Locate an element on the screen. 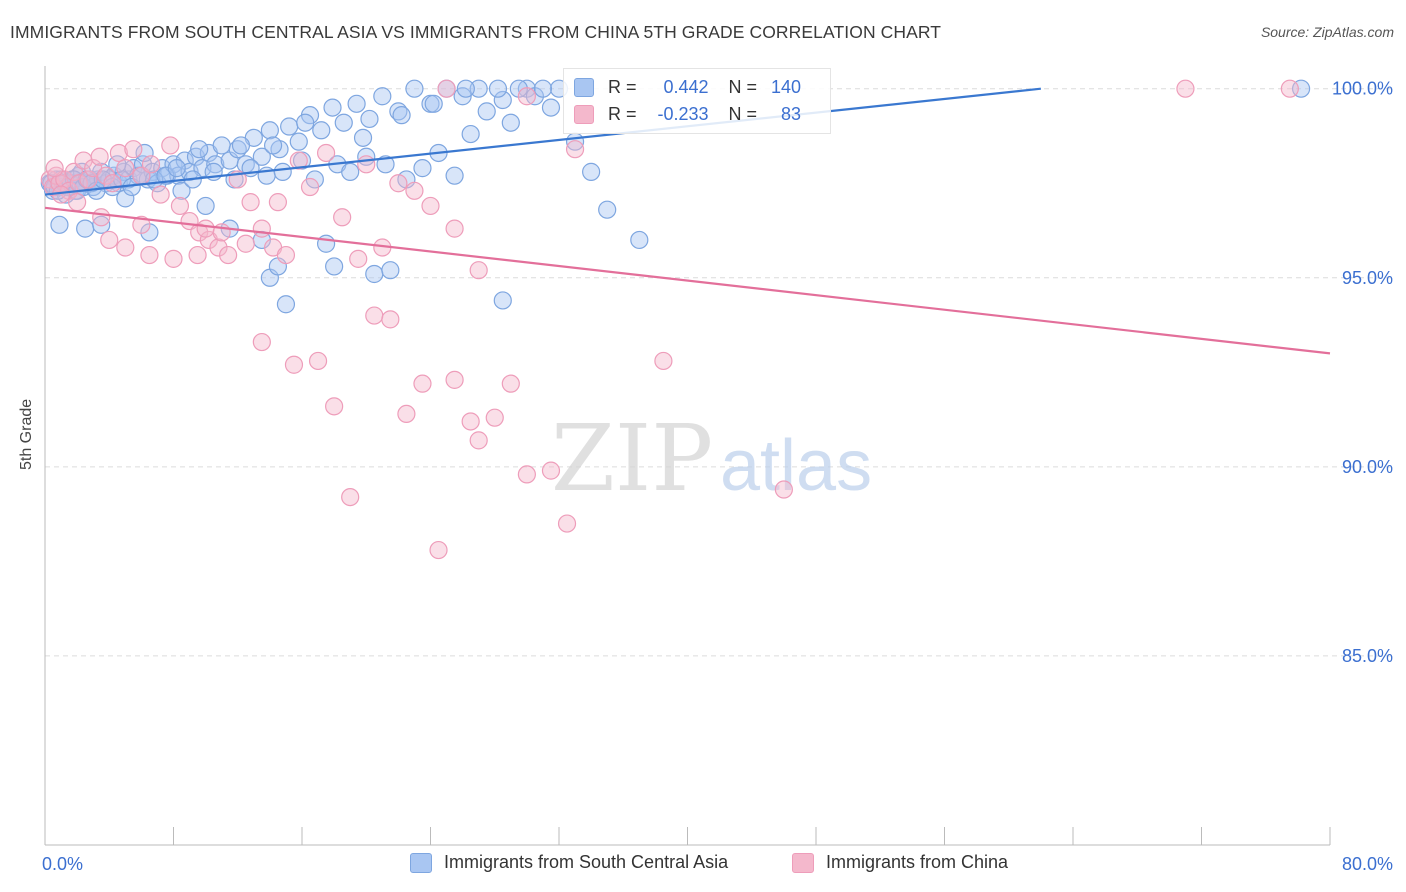  stats-row-pink: R = -0.233 N = 83 is located at coordinates (687, 114).